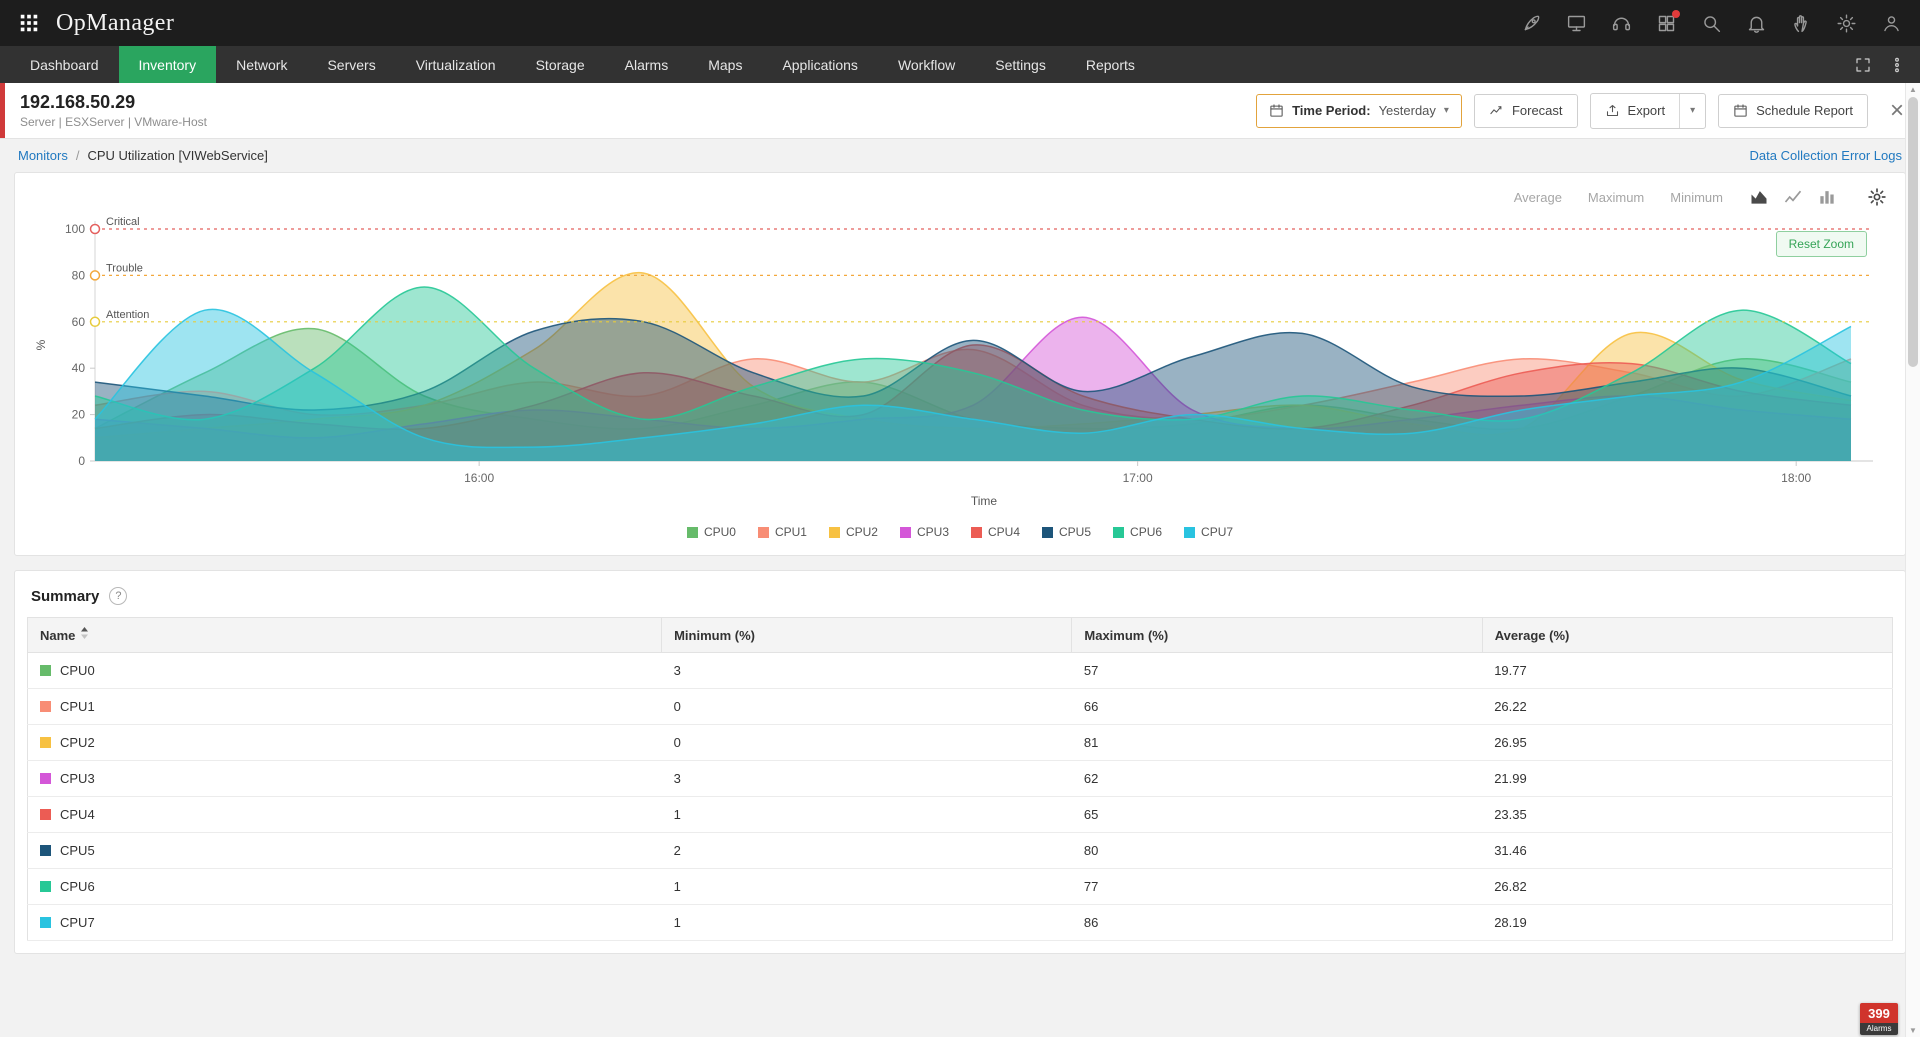 The height and width of the screenshot is (1037, 1920). What do you see at coordinates (167, 64) in the screenshot?
I see `nav-item-inventory: Inventory` at bounding box center [167, 64].